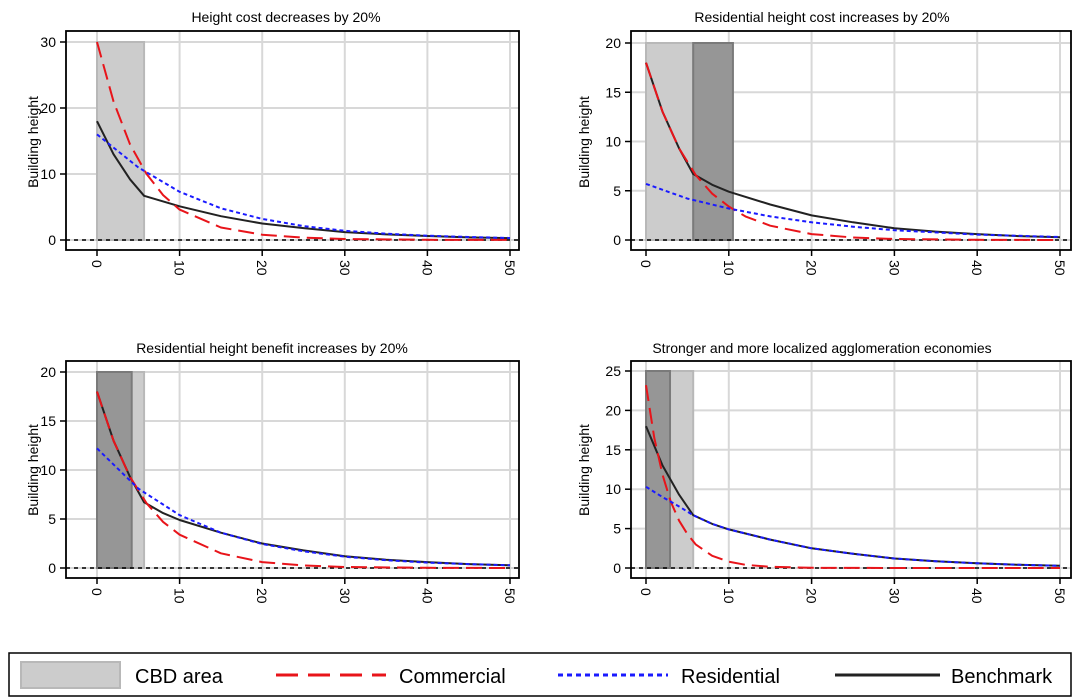 This screenshot has width=1079, height=698. Describe the element at coordinates (1002, 677) in the screenshot. I see `legend-label-benchmark: Benchmark` at that location.